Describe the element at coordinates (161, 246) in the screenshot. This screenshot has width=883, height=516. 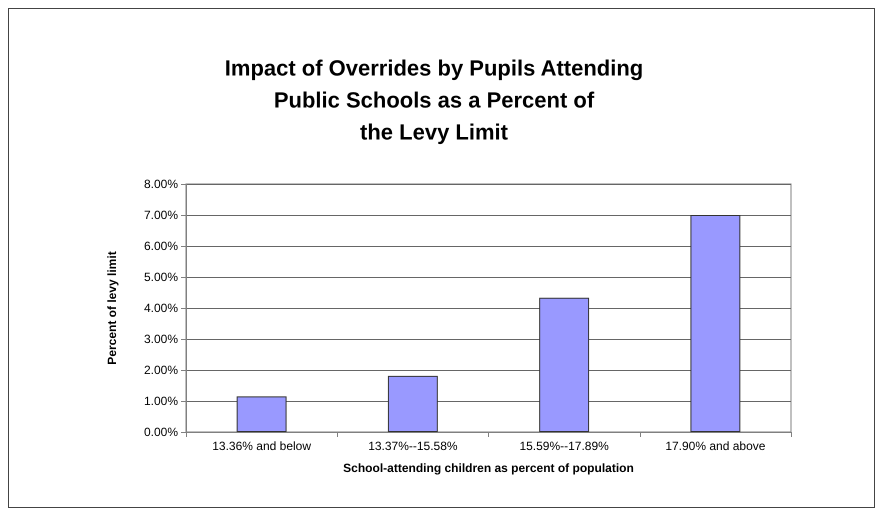
I see `y-tick-label: 6.00%` at that location.